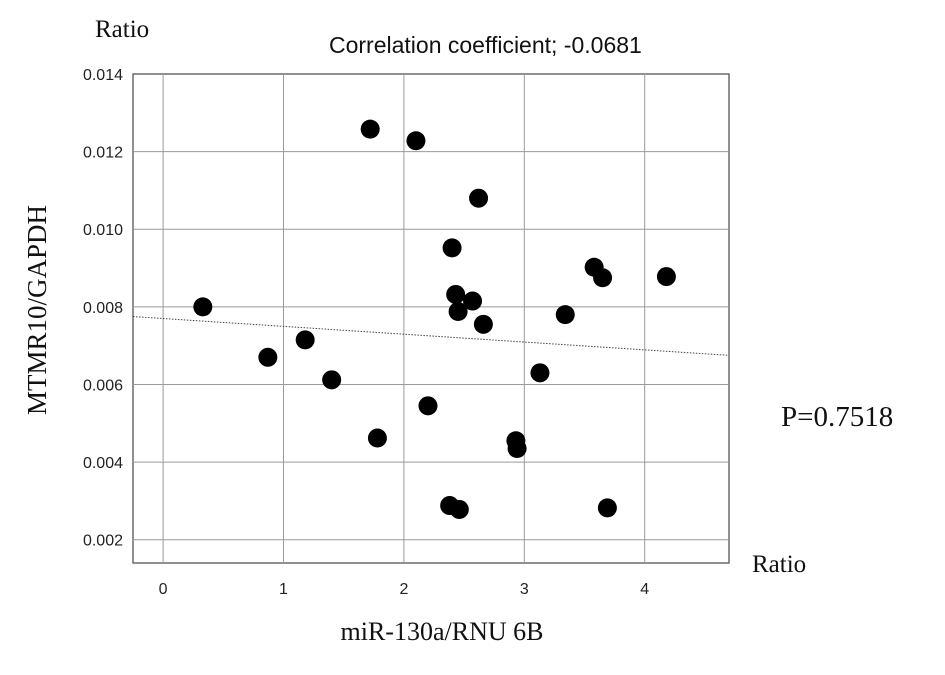 Image resolution: width=945 pixels, height=675 pixels. What do you see at coordinates (103, 463) in the screenshot?
I see `y-tick-label: 0.004` at bounding box center [103, 463].